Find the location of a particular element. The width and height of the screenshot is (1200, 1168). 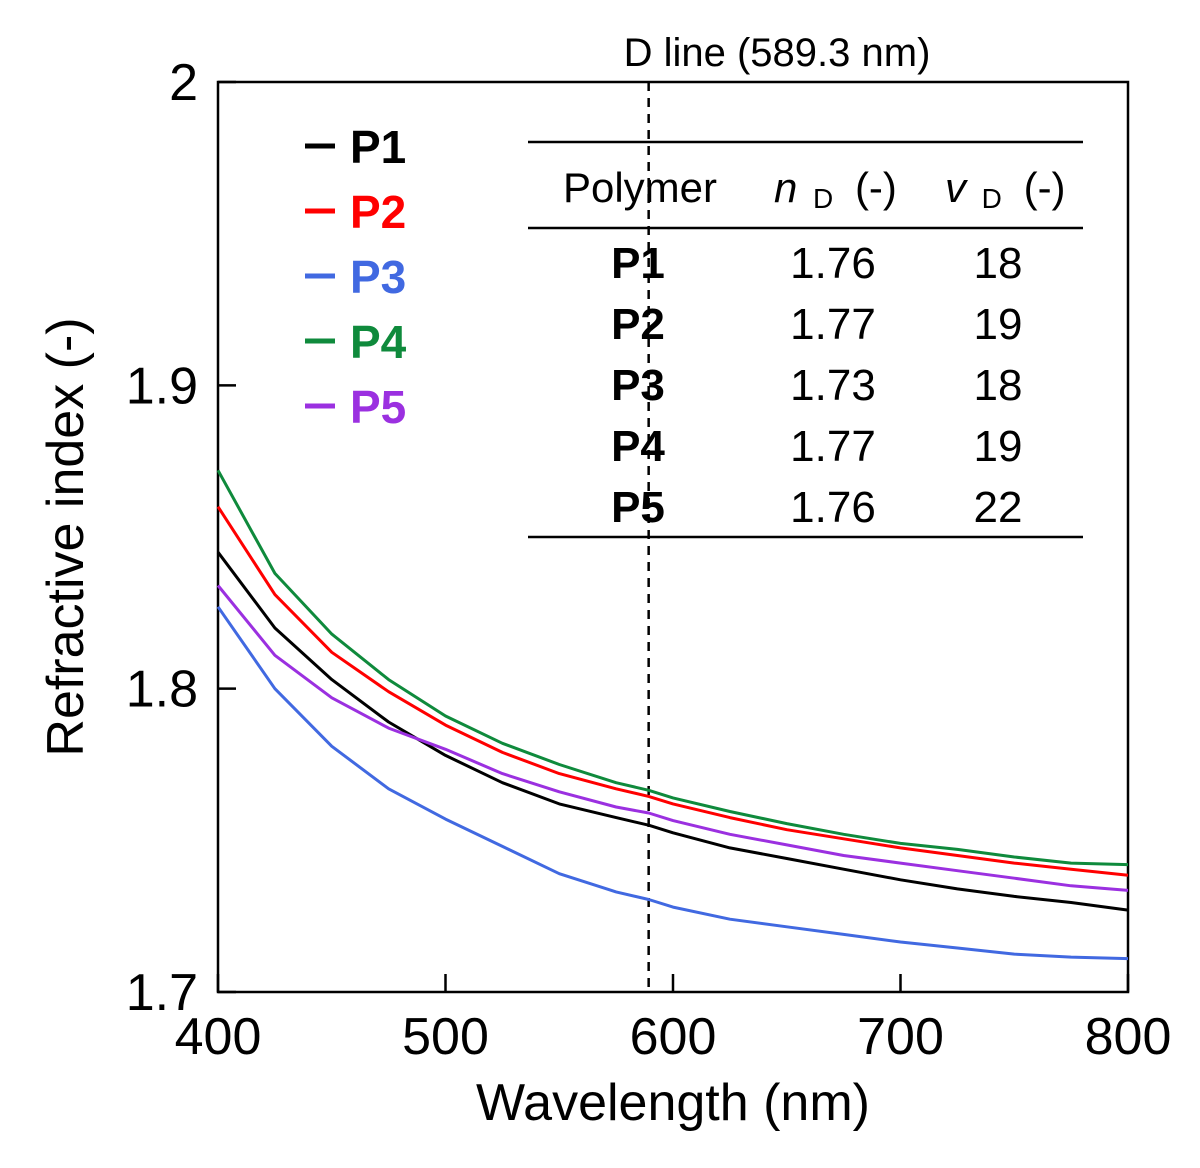

table-cell-nd: 1.73 is located at coordinates (833, 385).